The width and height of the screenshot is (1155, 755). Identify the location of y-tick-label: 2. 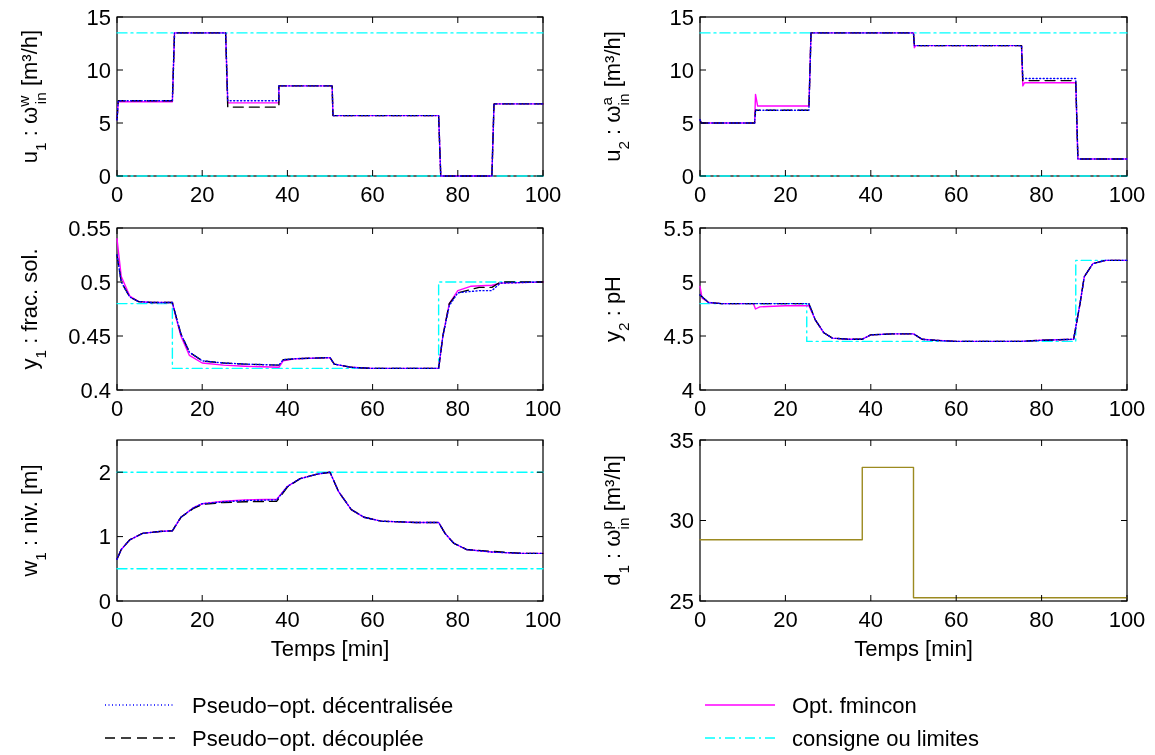
(104, 472).